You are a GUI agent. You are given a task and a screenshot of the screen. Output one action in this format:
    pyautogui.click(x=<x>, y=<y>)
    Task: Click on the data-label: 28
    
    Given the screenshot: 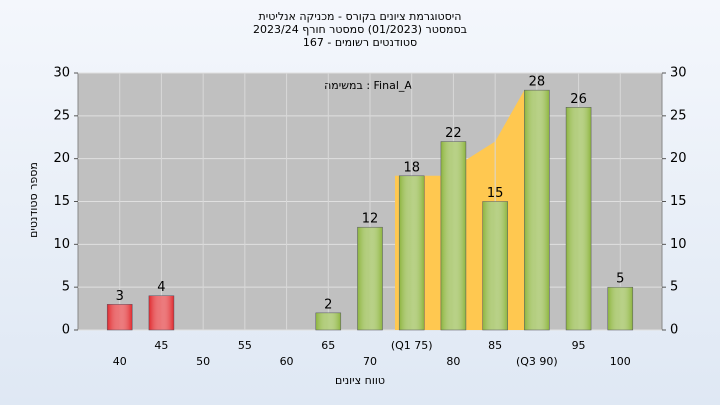 What is the action you would take?
    pyautogui.click(x=537, y=82)
    